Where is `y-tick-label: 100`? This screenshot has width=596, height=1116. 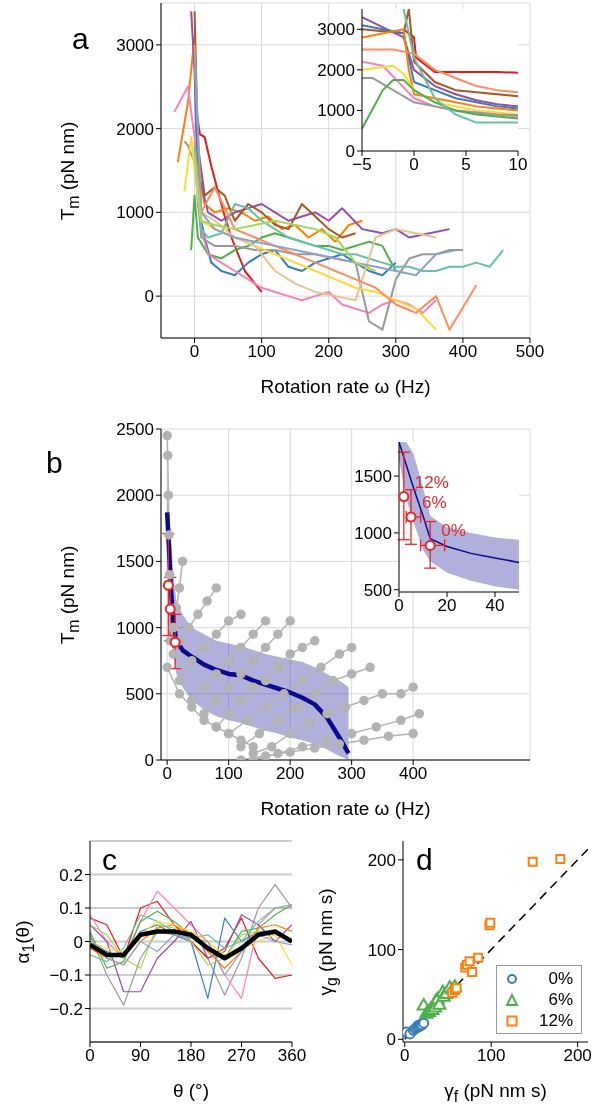 y-tick-label: 100 is located at coordinates (381, 950).